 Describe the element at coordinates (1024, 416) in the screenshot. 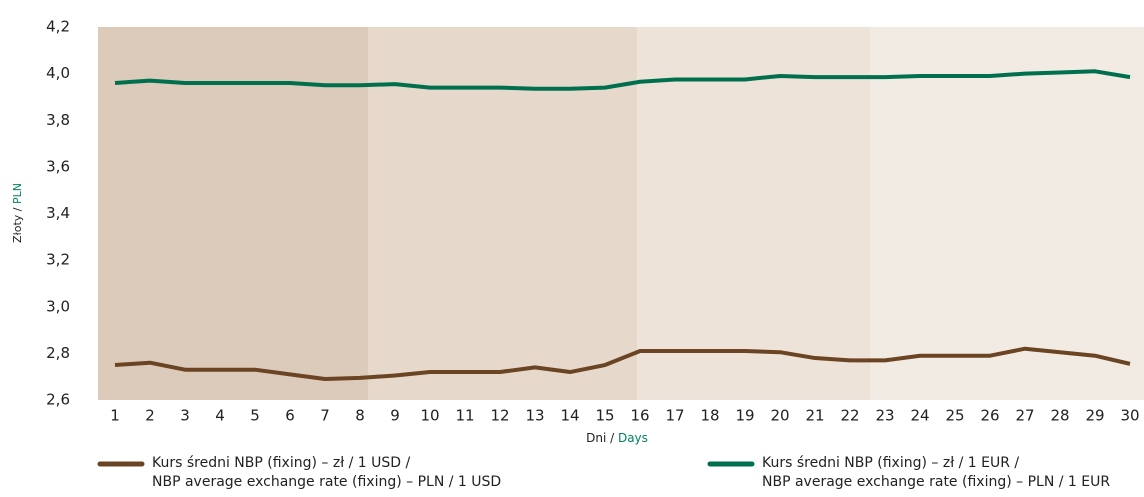

I see `x-tick-label: 27` at that location.